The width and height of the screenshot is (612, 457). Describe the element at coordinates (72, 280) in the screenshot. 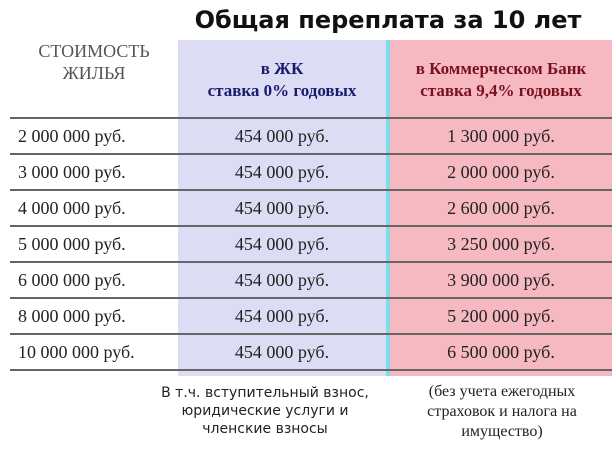

I see `table-cell: 6 000 000 руб.` at that location.